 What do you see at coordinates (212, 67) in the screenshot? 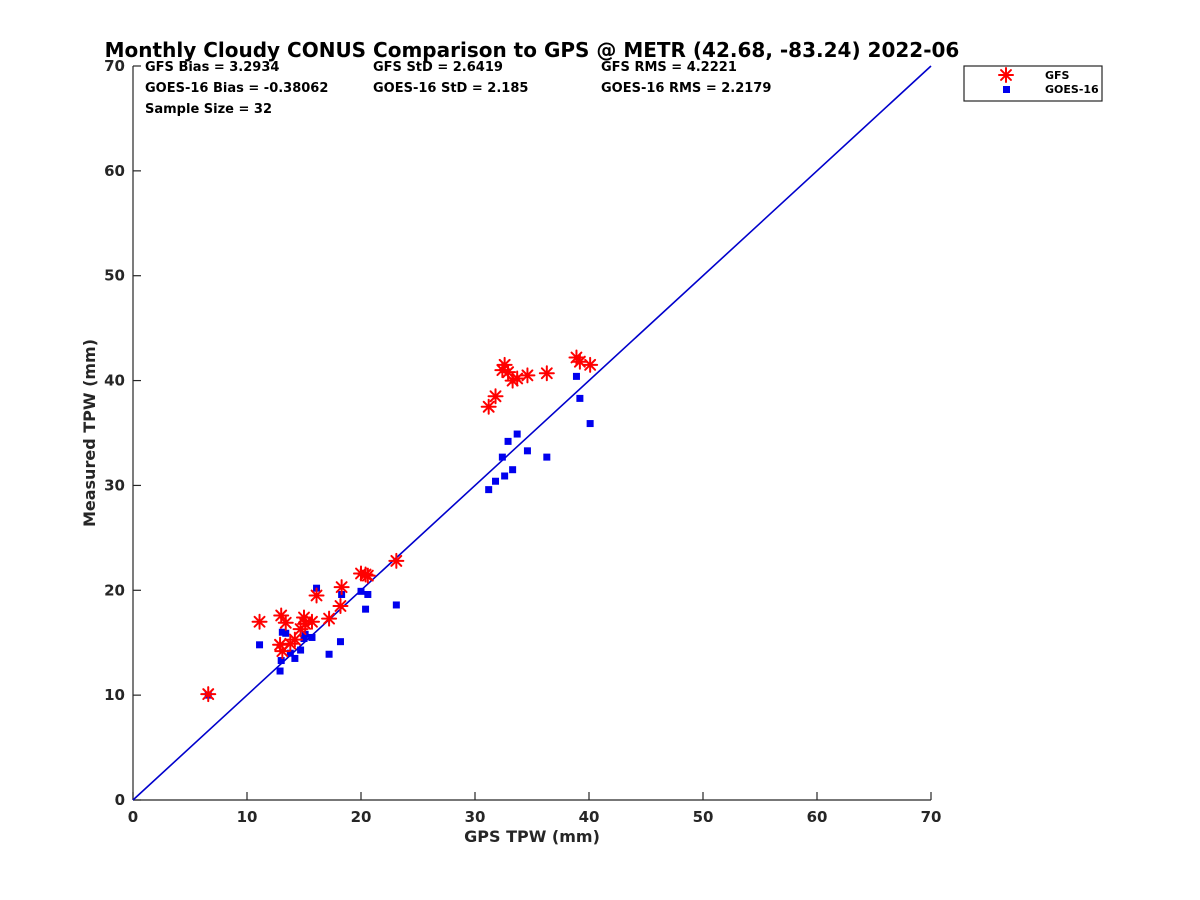
I see `gfs-bias-text: GFS Bias = 3.2934` at bounding box center [212, 67].